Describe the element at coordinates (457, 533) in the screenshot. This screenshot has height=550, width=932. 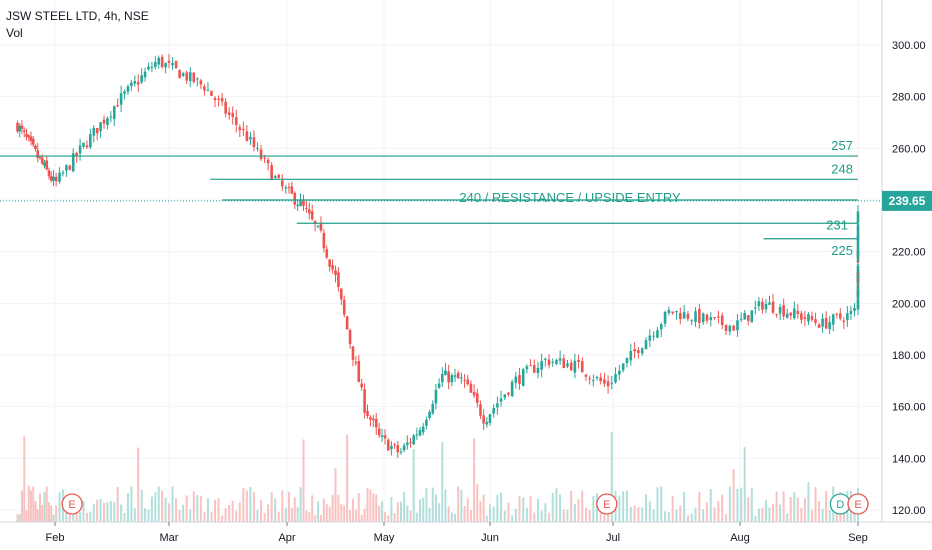
I see `time-axis: Feb Mar Apr May Jun Jul Aug Sep` at that location.